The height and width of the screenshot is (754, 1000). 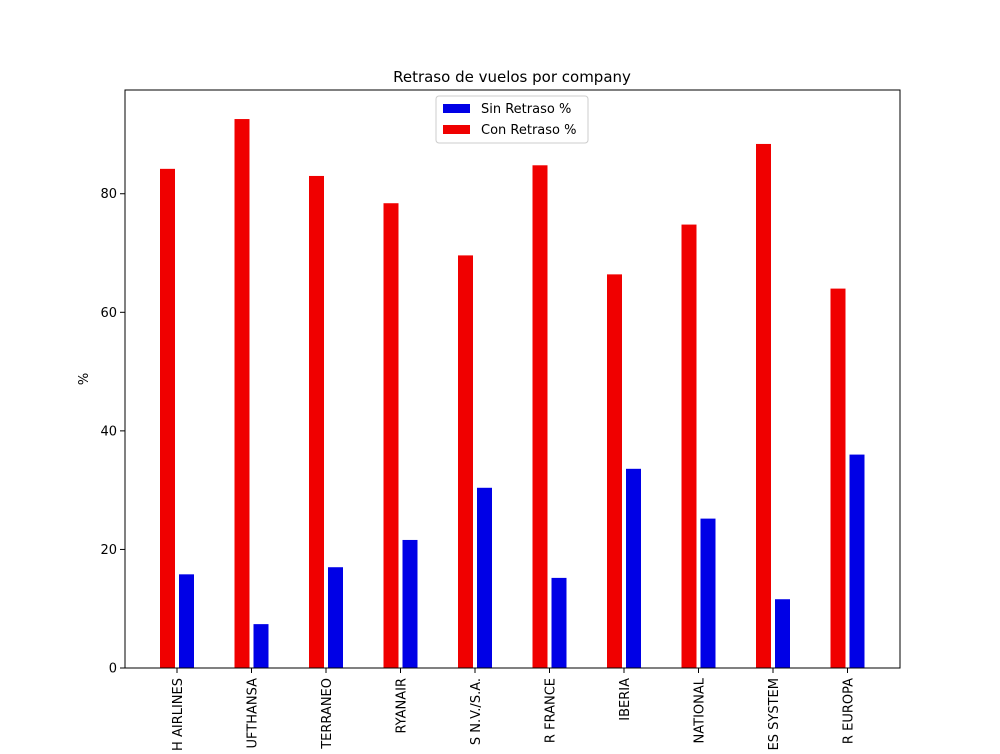 I want to click on x-tick-label: S N.V./S.A., so click(x=476, y=711).